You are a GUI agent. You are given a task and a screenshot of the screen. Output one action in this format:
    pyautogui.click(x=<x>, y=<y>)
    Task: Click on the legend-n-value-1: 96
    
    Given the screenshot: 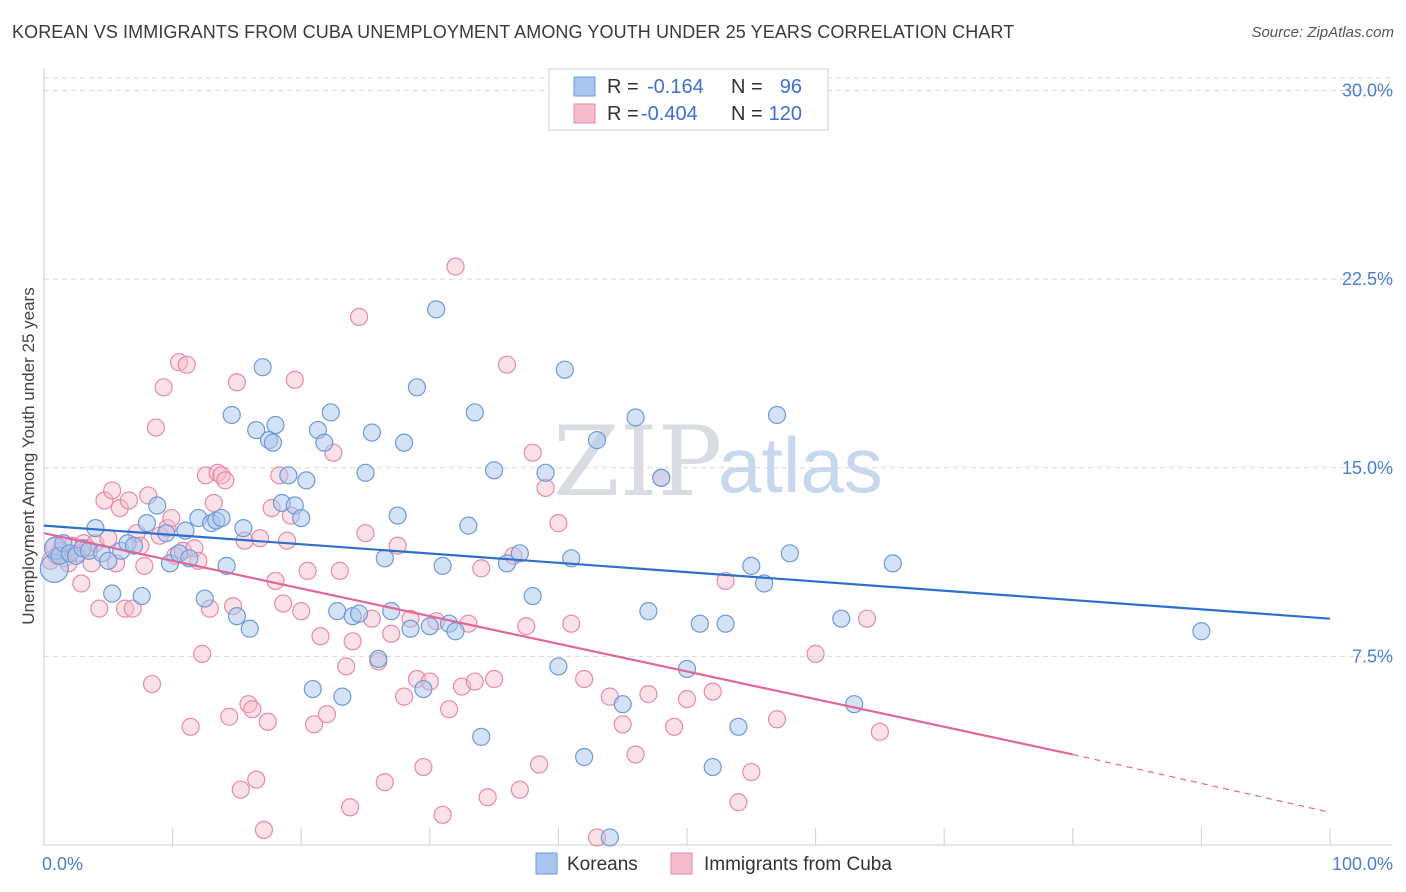 What is the action you would take?
    pyautogui.click(x=791, y=87)
    